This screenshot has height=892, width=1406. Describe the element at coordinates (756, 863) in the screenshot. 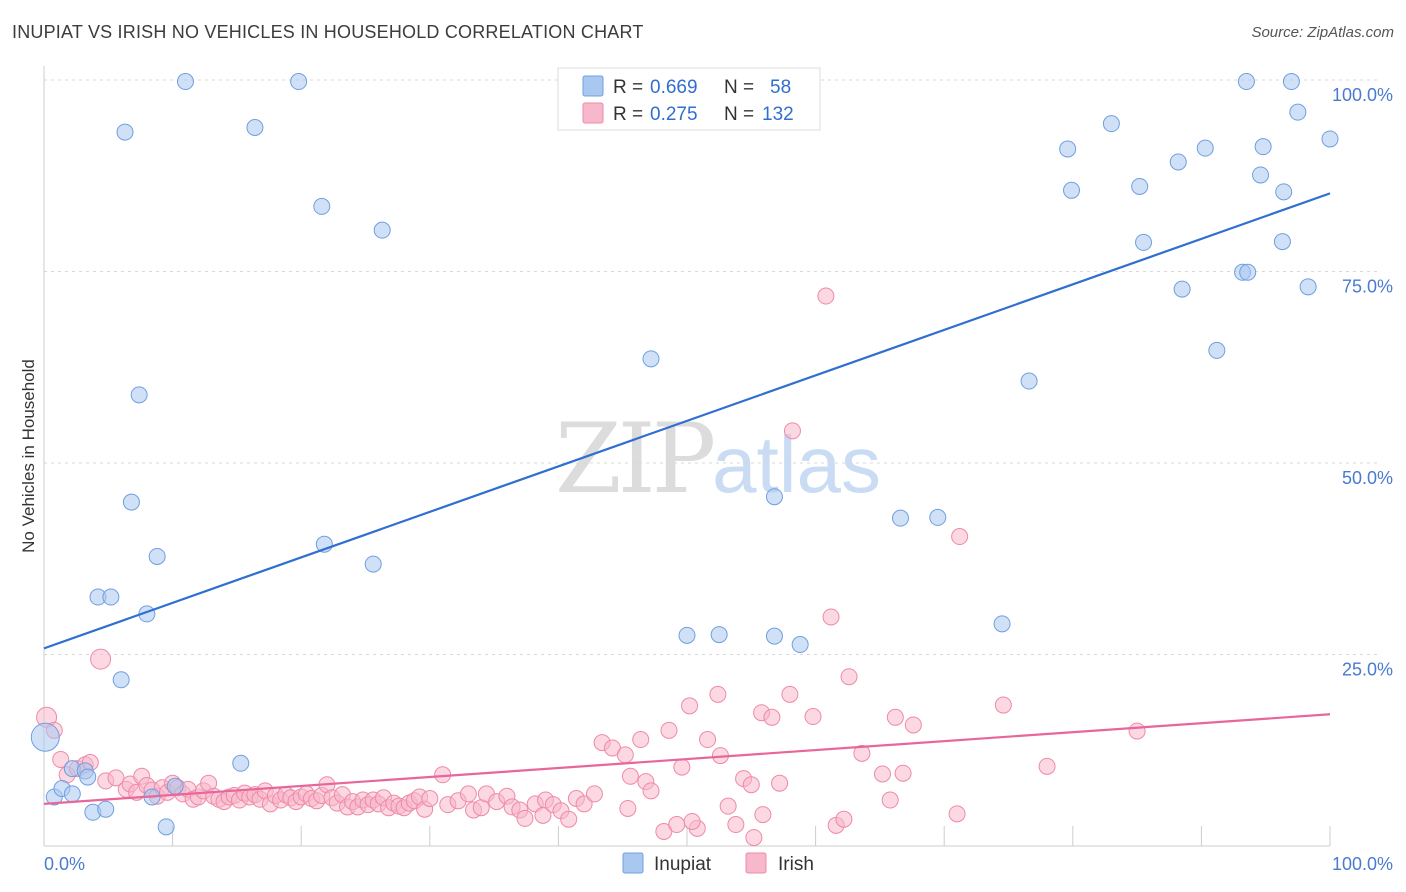

I see `bottom-legend-swatch-irish` at that location.